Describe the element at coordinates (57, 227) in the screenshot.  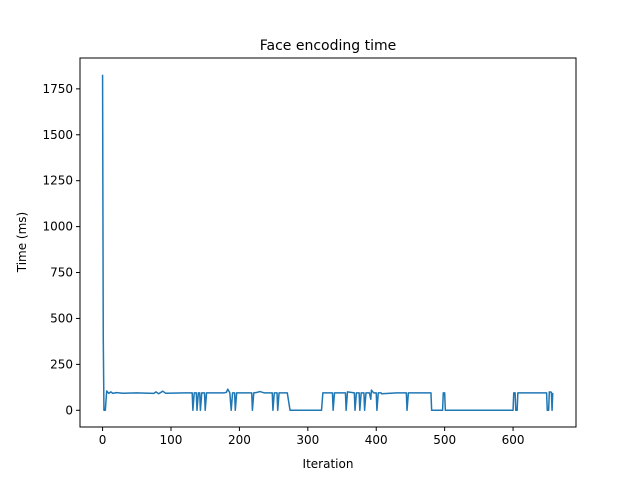
I see `y-tick-label: 1000` at that location.